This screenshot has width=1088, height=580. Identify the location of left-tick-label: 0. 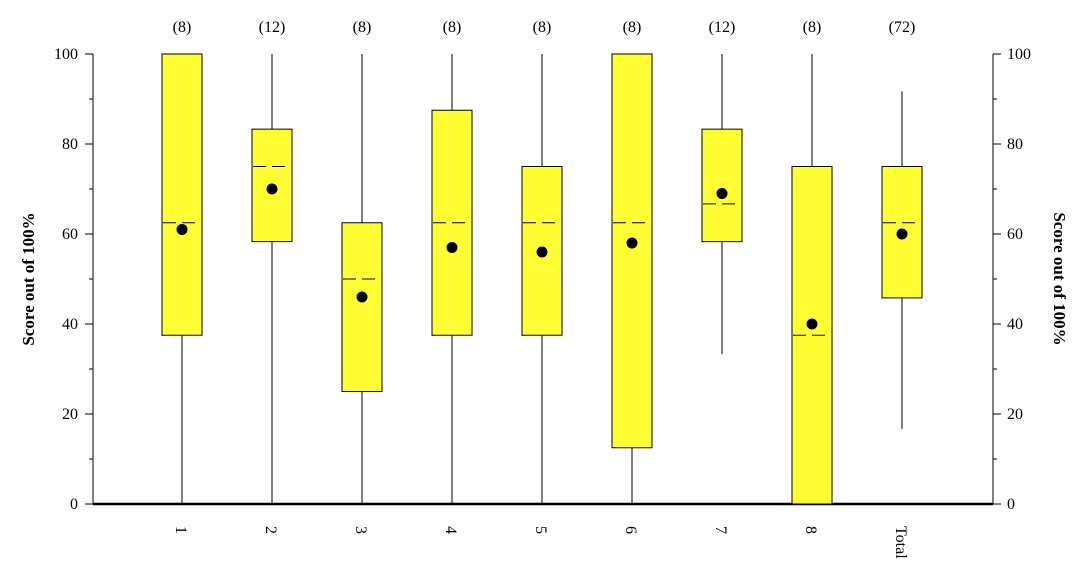
(74, 504).